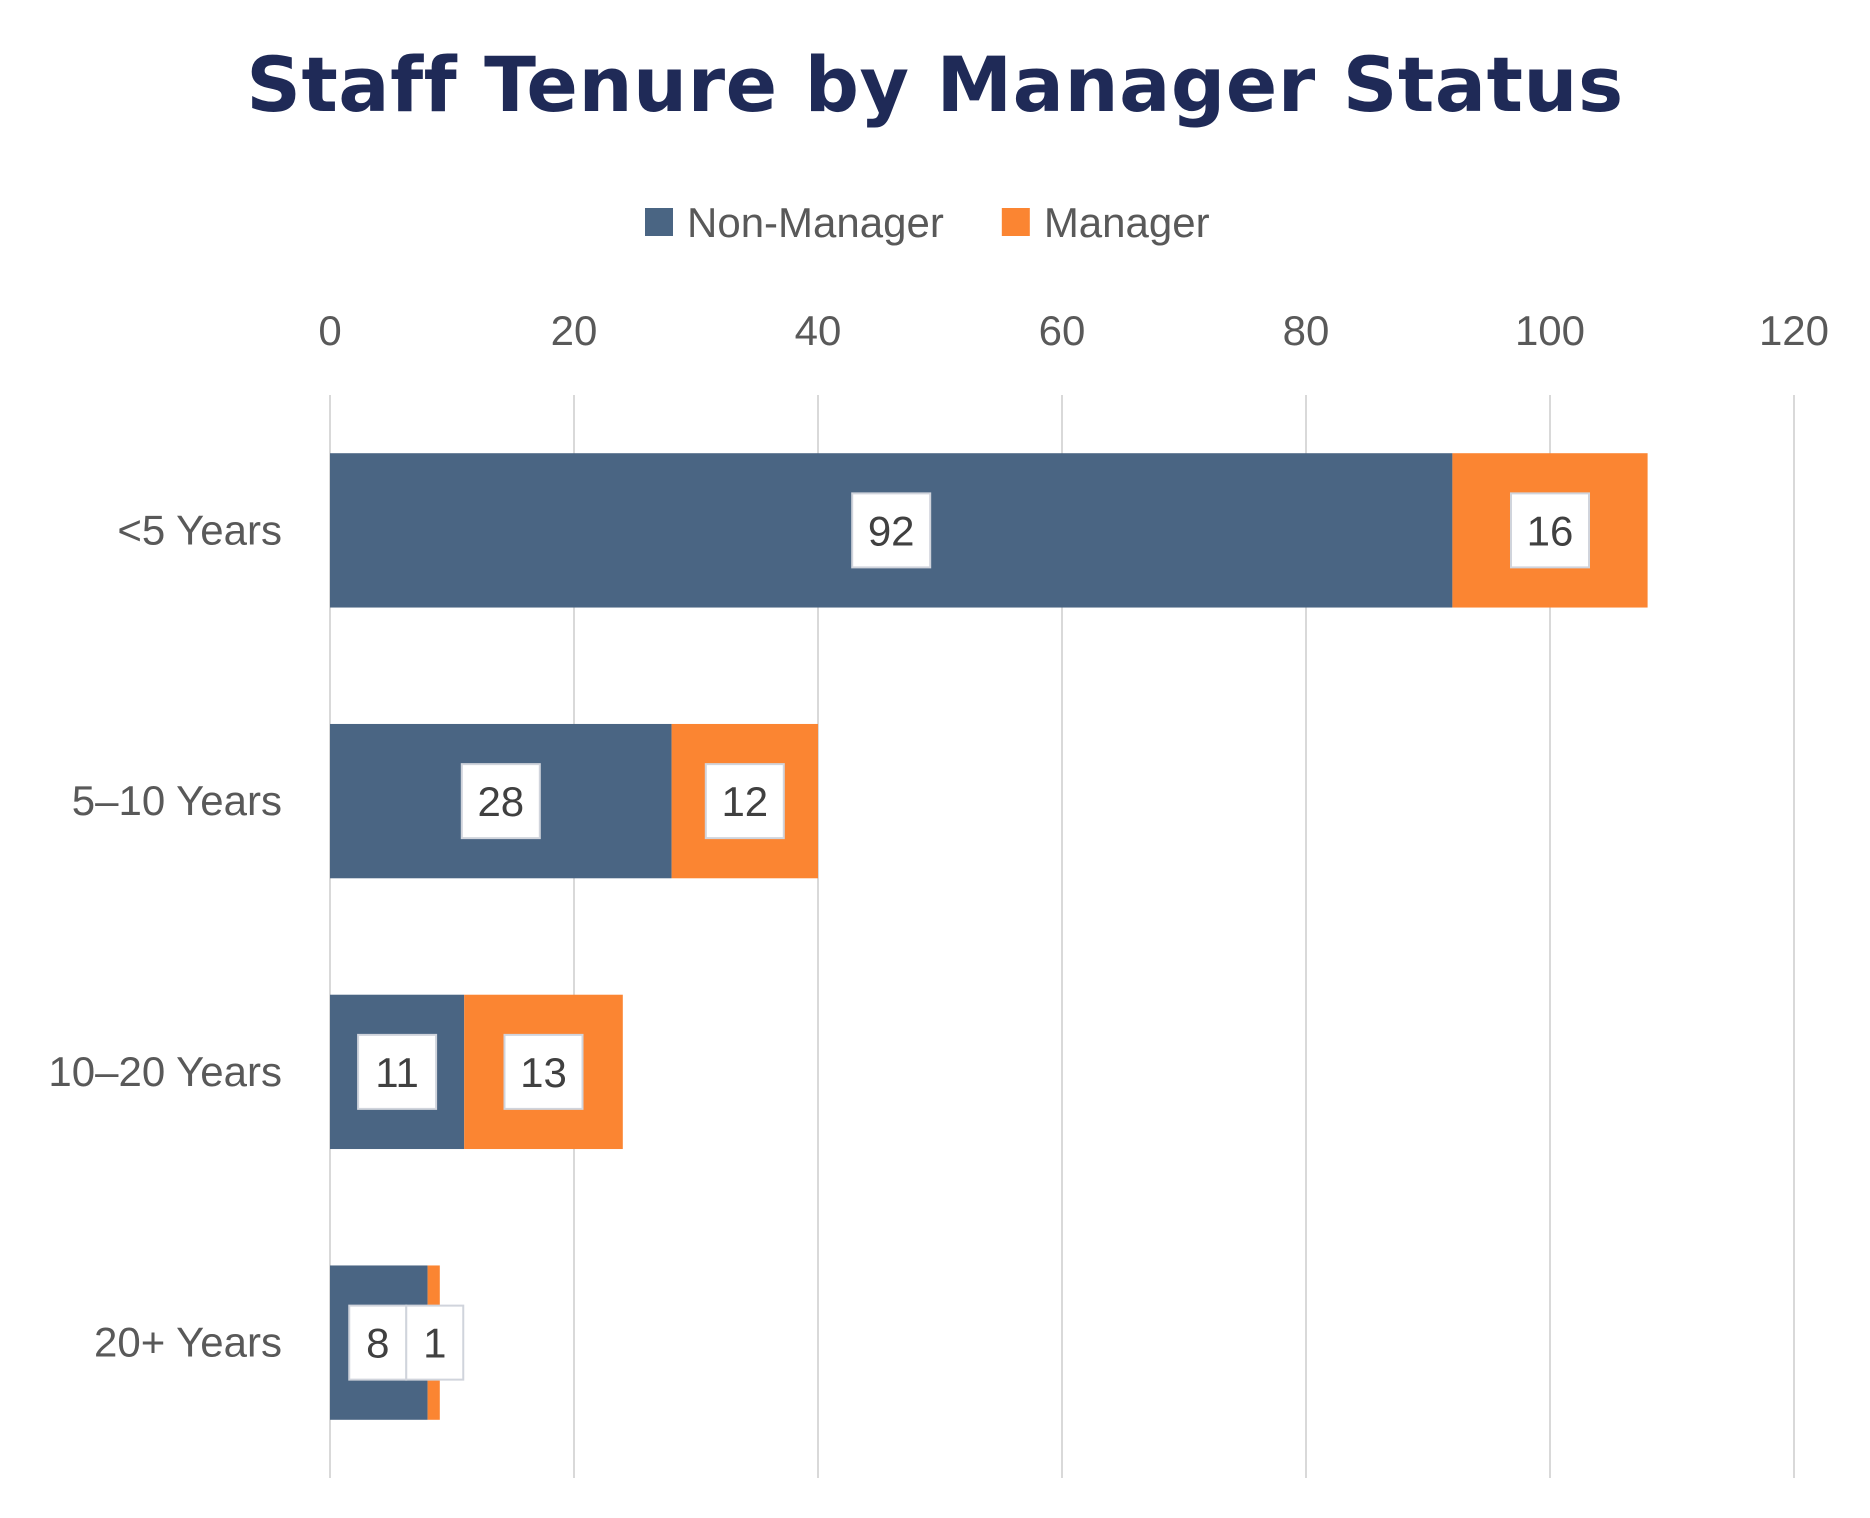 Image resolution: width=1870 pixels, height=1518 pixels. Describe the element at coordinates (1062, 330) in the screenshot. I see `x-tick-label: 60` at that location.